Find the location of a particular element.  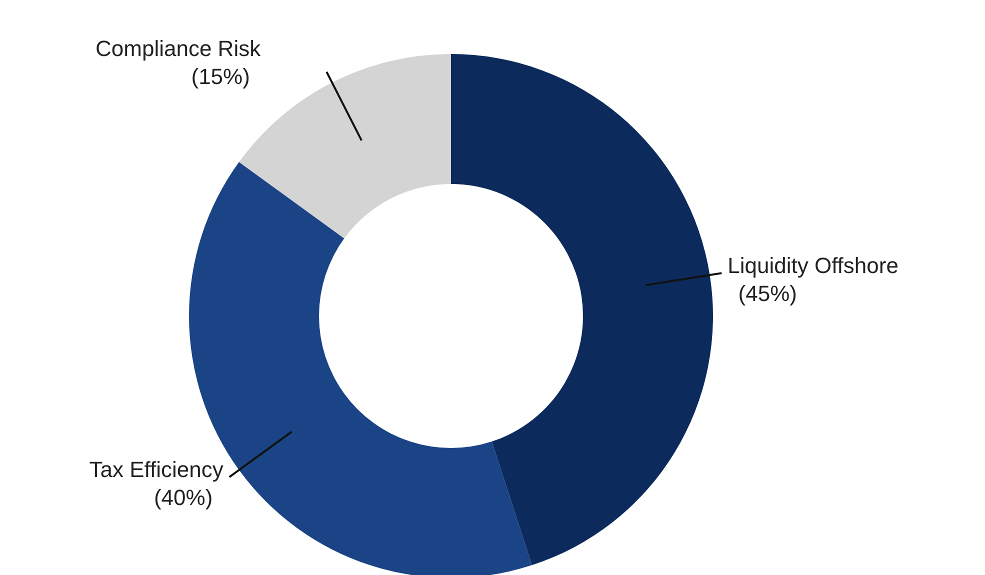

data-label: (45%) is located at coordinates (767, 293).